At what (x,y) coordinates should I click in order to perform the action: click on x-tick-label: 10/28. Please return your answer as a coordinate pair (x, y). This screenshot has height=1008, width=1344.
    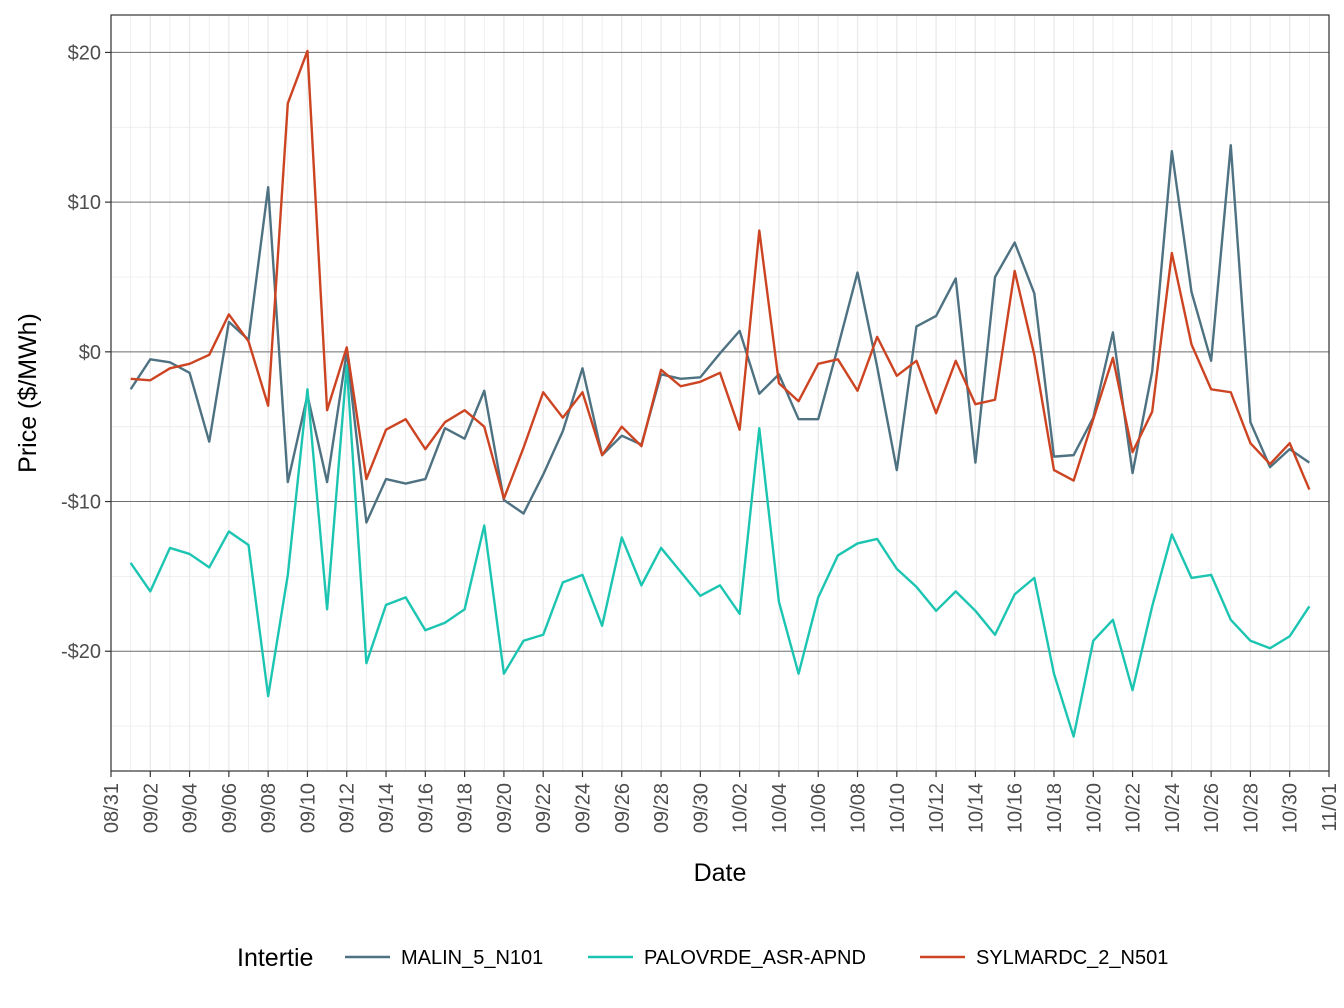
    Looking at the image, I should click on (1251, 808).